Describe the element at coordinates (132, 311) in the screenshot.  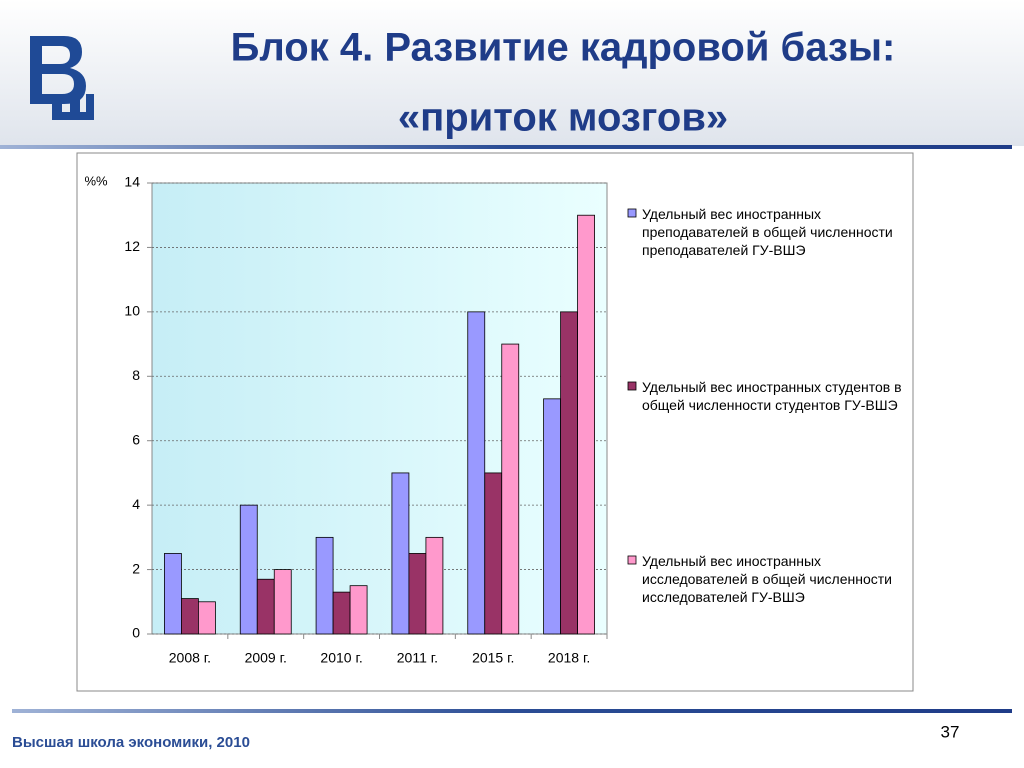
I see `y-tick-label: 10` at that location.